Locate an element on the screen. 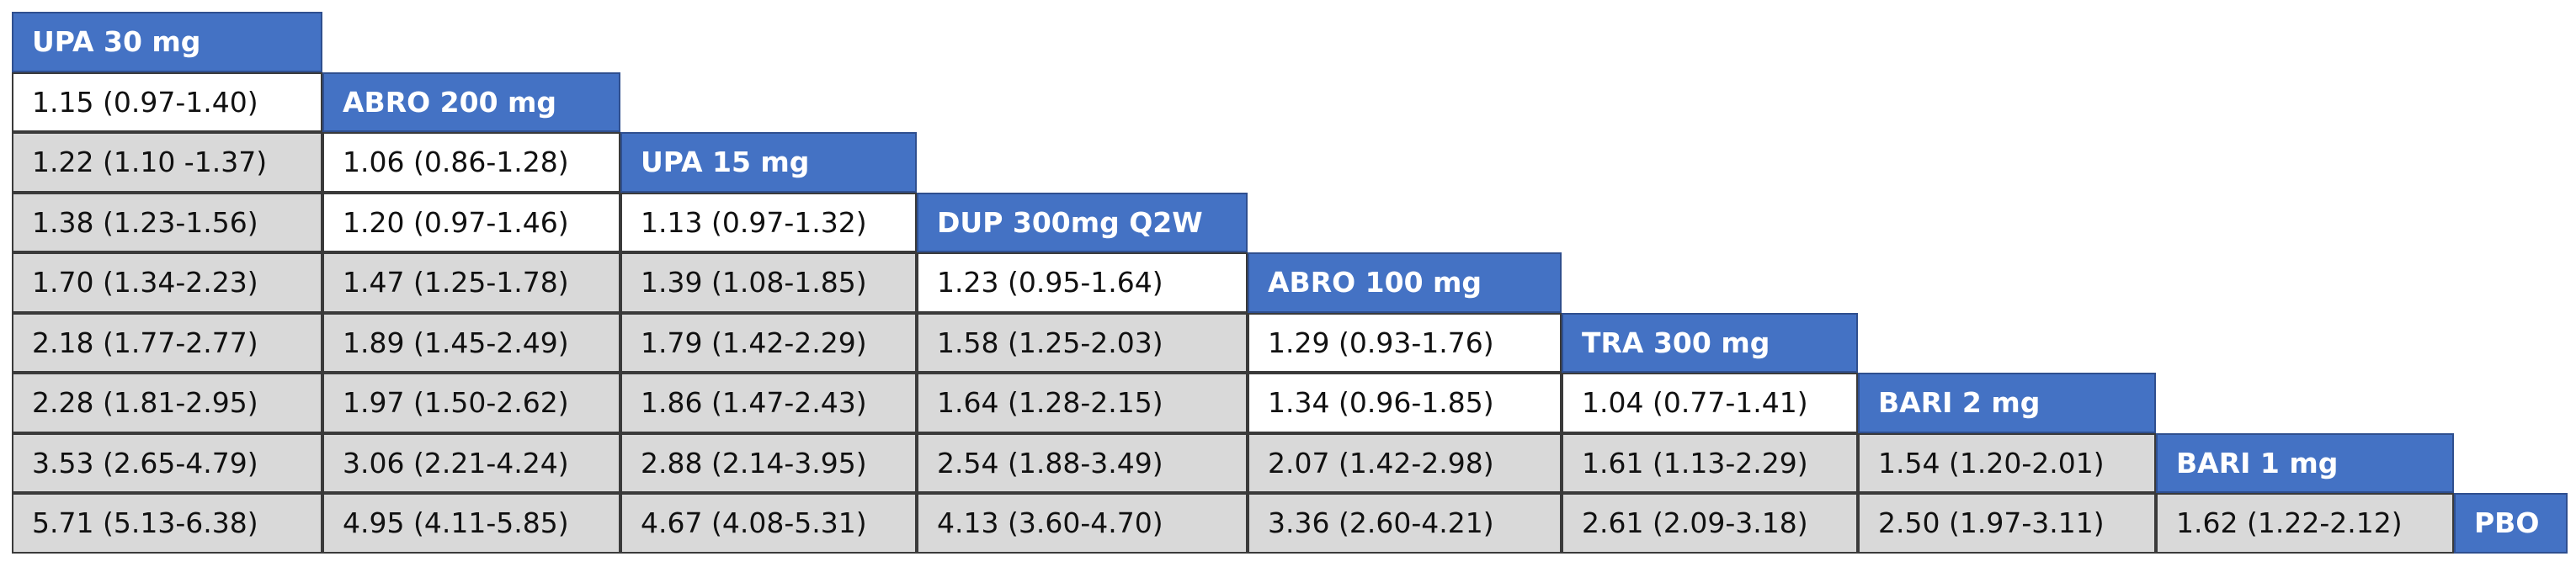  comparison-cell: 3.36 (2.60-4.21) is located at coordinates (1405, 523).